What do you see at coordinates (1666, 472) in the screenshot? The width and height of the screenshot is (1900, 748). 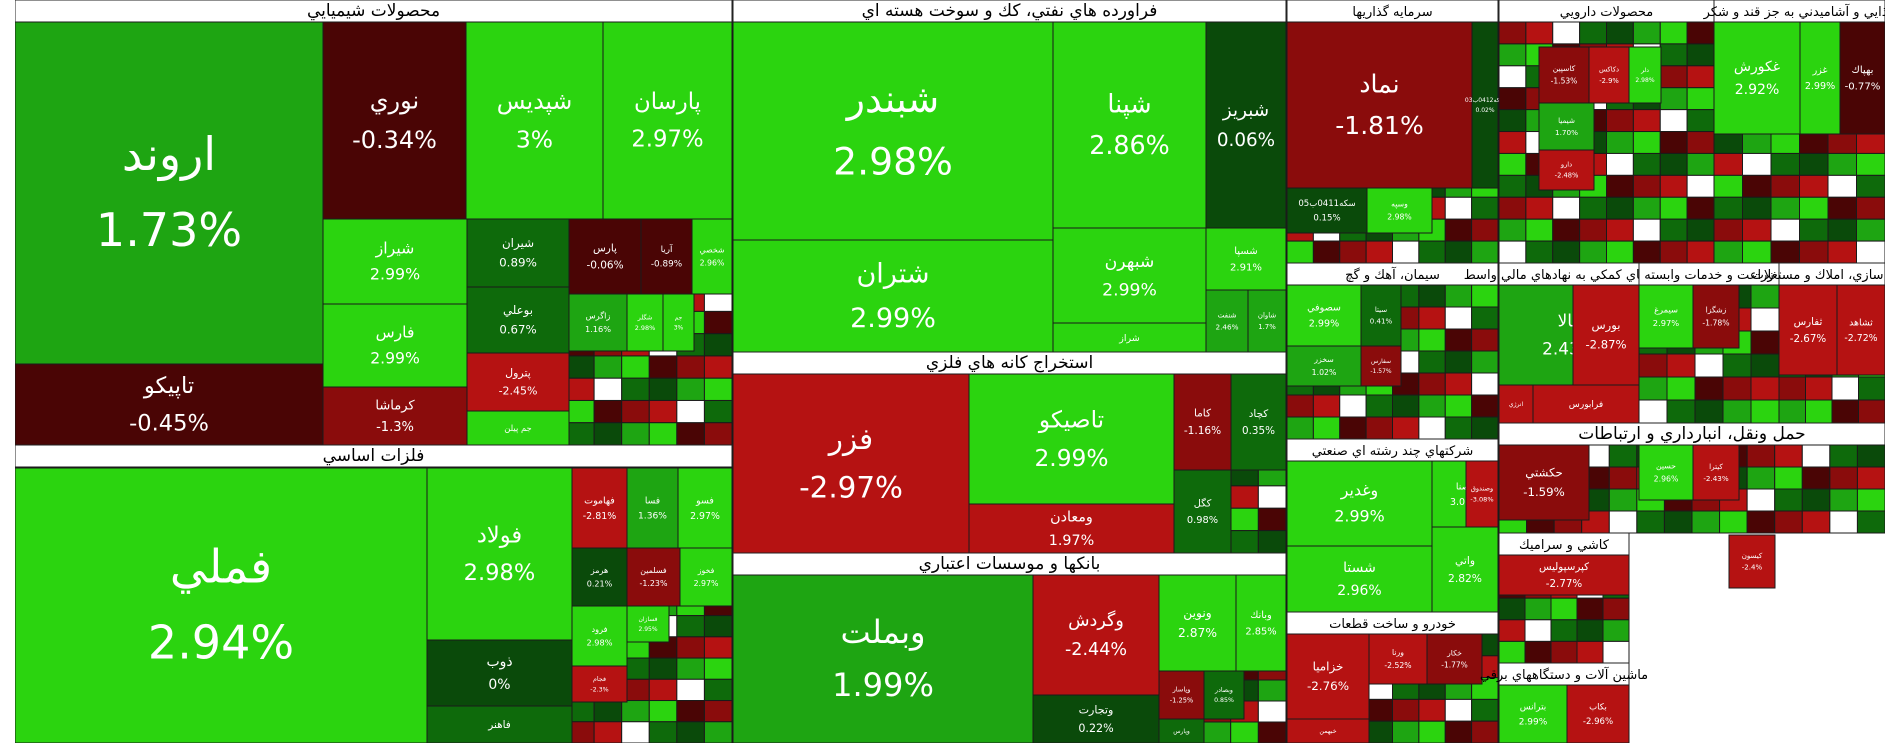 I see `stock-cell: حسين 2.96%` at bounding box center [1666, 472].